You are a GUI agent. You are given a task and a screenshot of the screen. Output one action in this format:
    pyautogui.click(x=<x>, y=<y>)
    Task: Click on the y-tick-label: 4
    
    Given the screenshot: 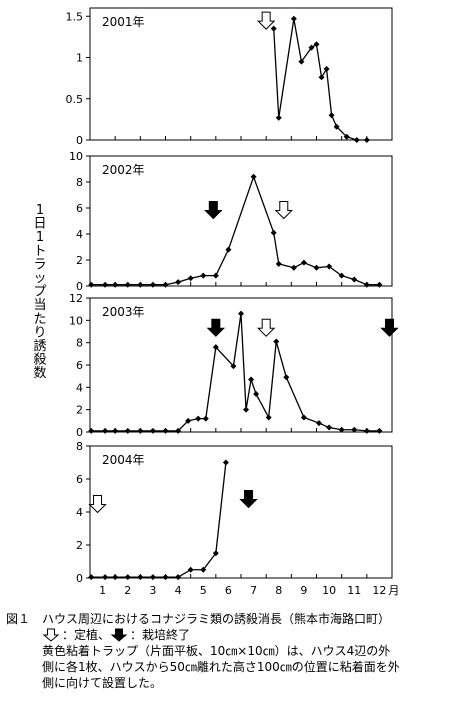 What is the action you would take?
    pyautogui.click(x=79, y=387)
    